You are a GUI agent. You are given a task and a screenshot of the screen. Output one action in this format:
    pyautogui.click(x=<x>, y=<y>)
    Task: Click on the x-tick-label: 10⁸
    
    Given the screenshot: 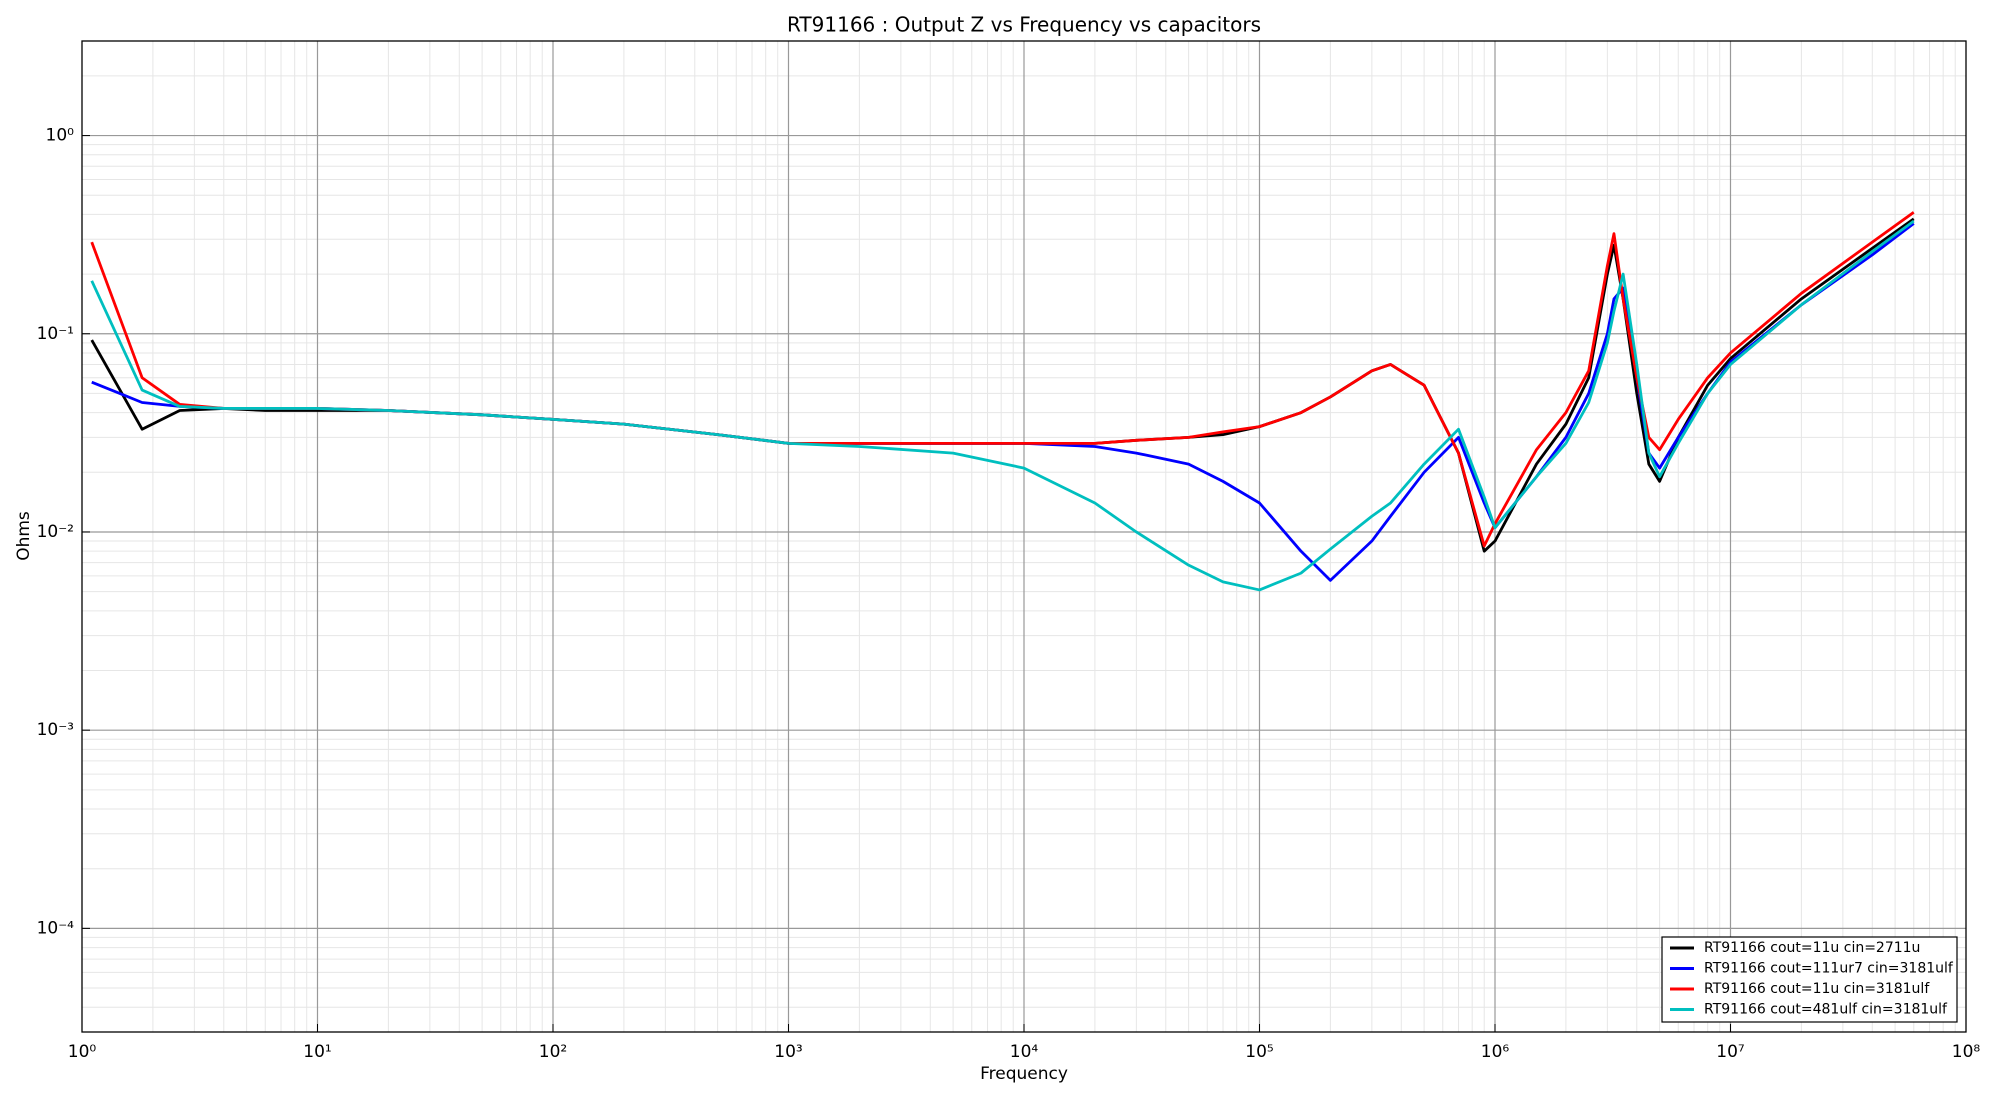 What is the action you would take?
    pyautogui.click(x=1966, y=1052)
    